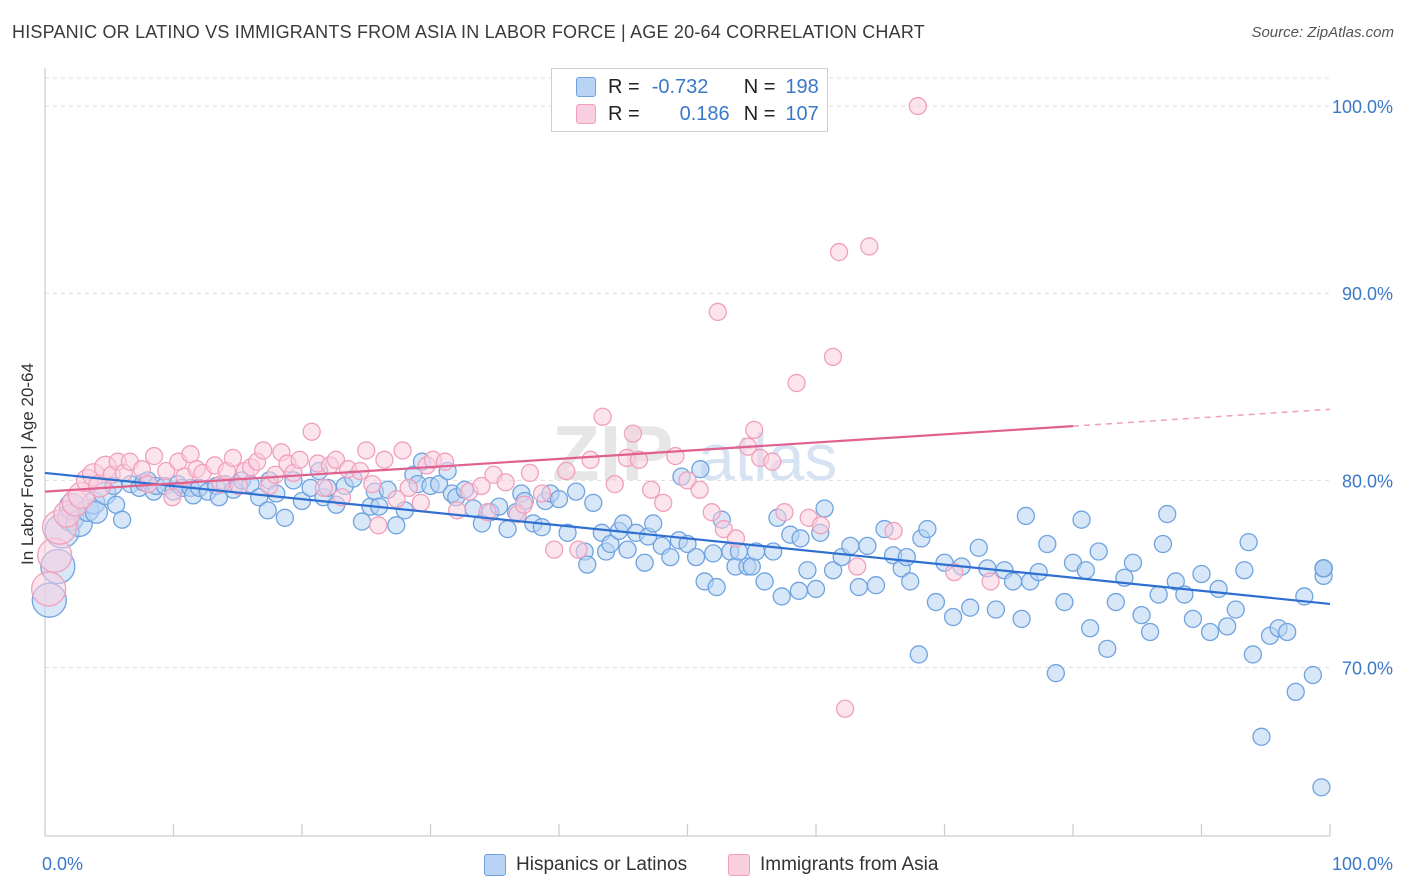 Image resolution: width=1406 pixels, height=892 pixels. I want to click on y-tick-label-0: 70.0%, so click(1367, 669).